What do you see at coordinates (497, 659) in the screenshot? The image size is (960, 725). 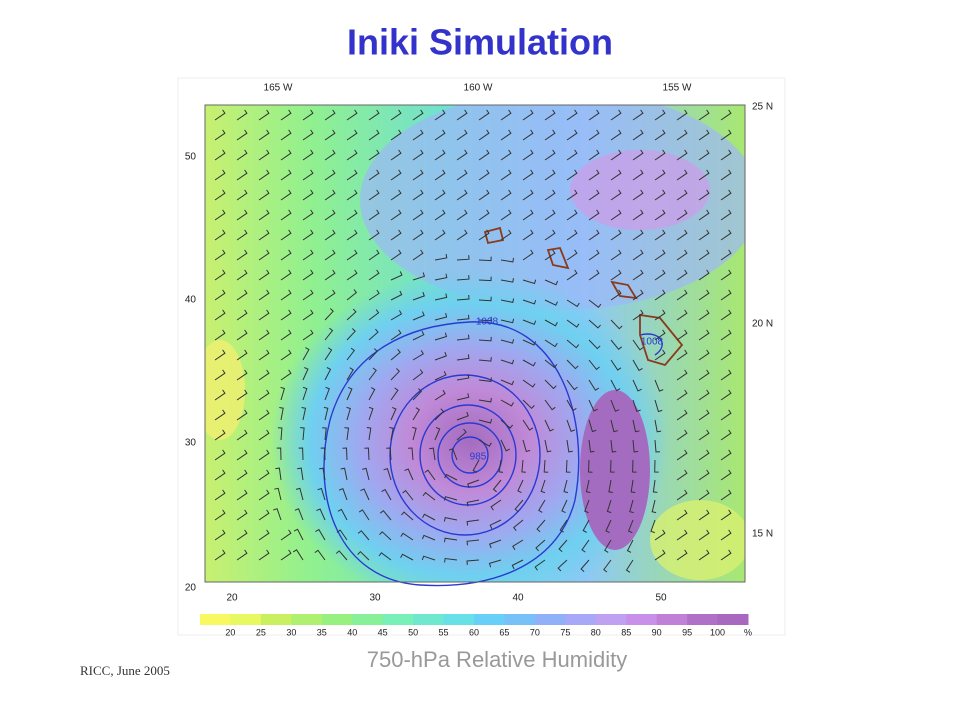 I see `caption: 750-hPa Relative Humidity` at bounding box center [497, 659].